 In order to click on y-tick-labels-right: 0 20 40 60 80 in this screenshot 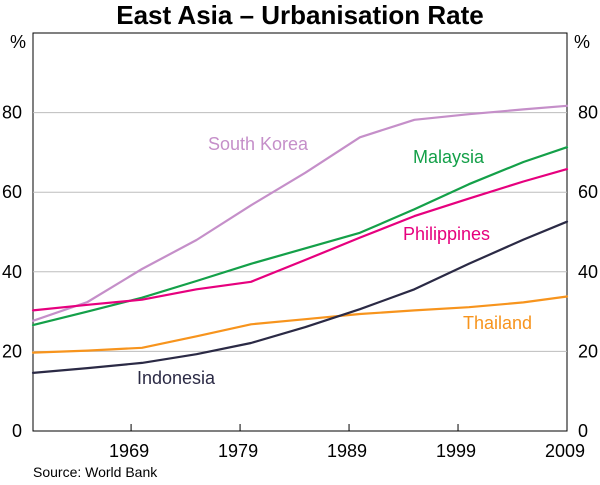, I will do `click(588, 272)`.